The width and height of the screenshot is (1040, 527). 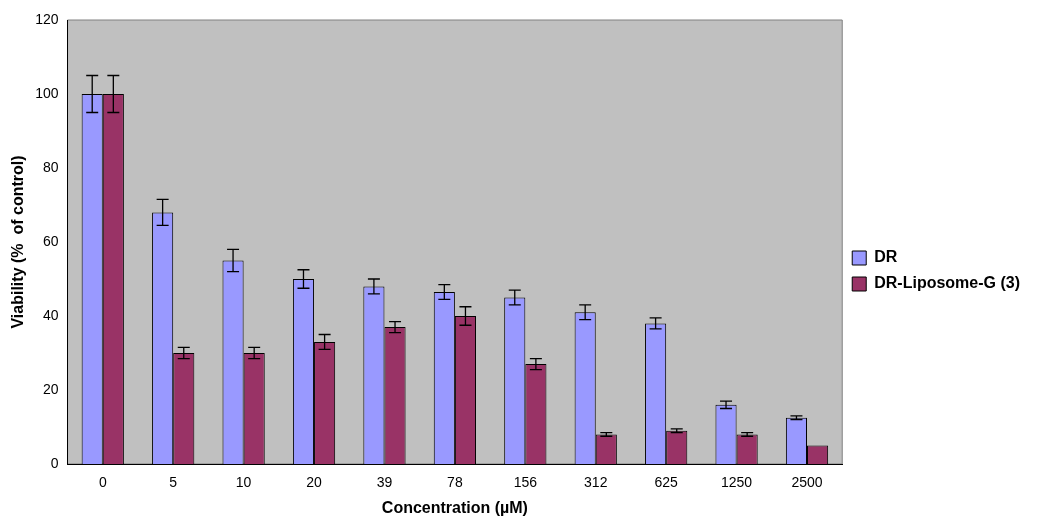 I want to click on x-tick-label: 2500, so click(x=807, y=482).